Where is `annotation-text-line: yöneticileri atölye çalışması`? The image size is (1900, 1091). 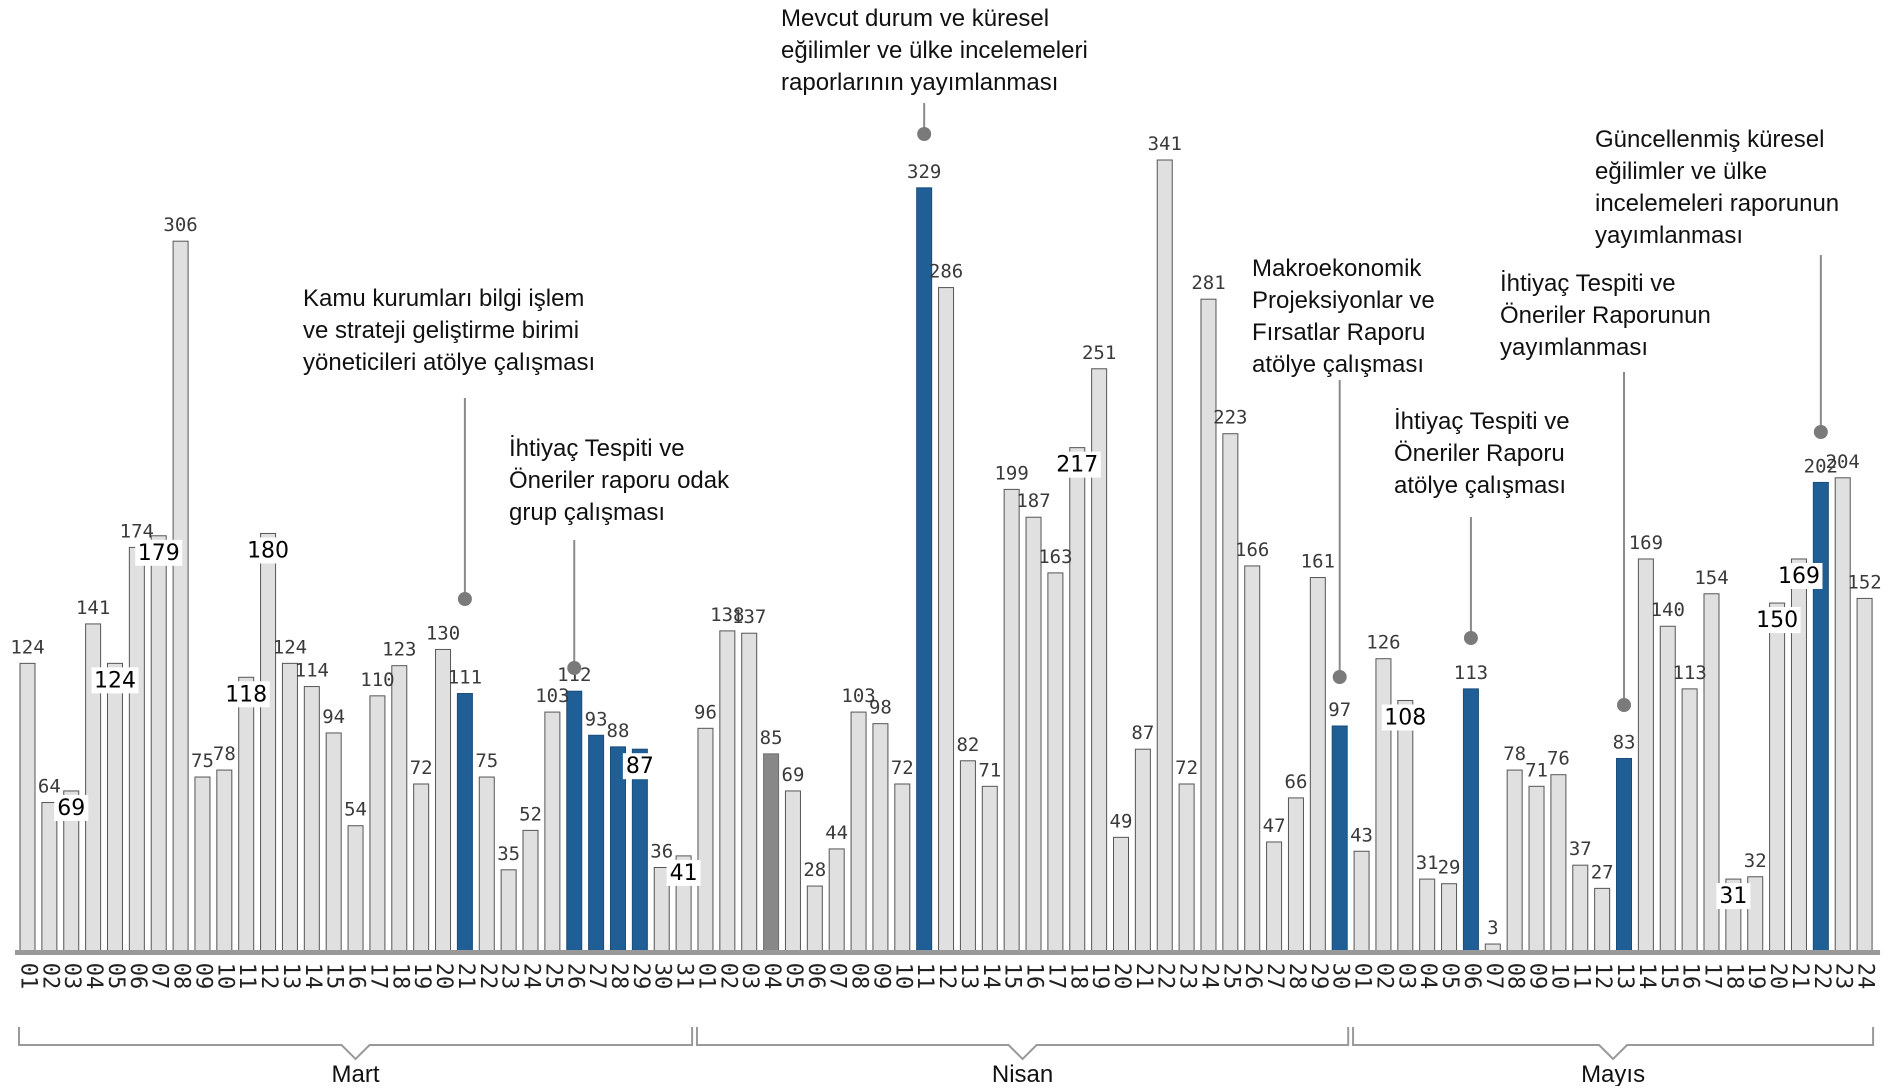
annotation-text-line: yöneticileri atölye çalışması is located at coordinates (449, 362).